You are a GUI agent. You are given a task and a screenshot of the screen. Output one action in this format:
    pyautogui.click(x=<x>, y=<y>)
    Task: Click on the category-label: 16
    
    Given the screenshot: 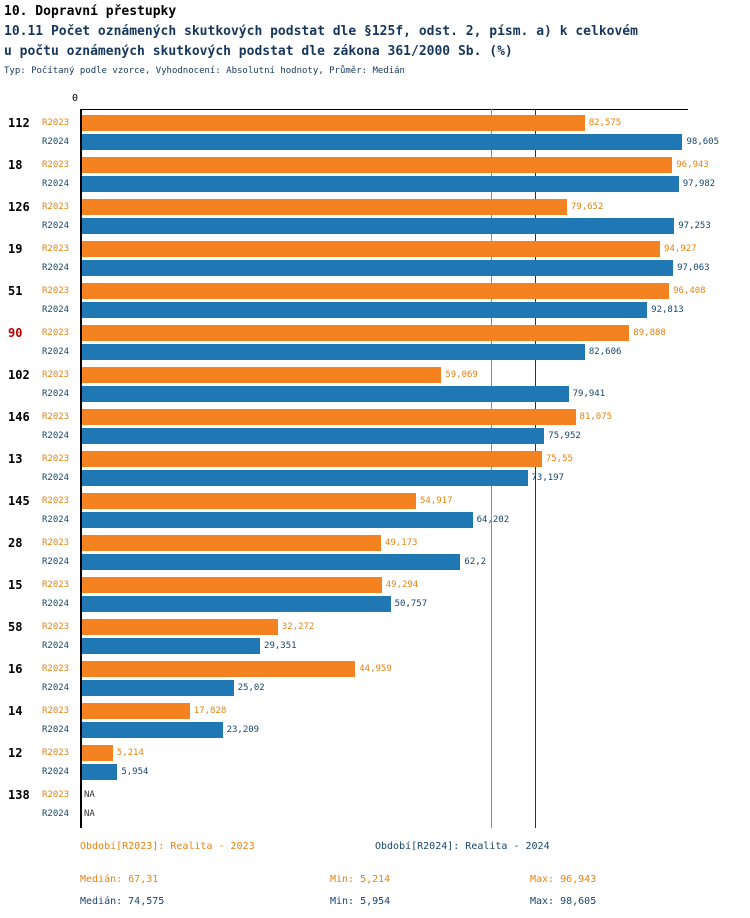 What is the action you would take?
    pyautogui.click(x=15, y=669)
    